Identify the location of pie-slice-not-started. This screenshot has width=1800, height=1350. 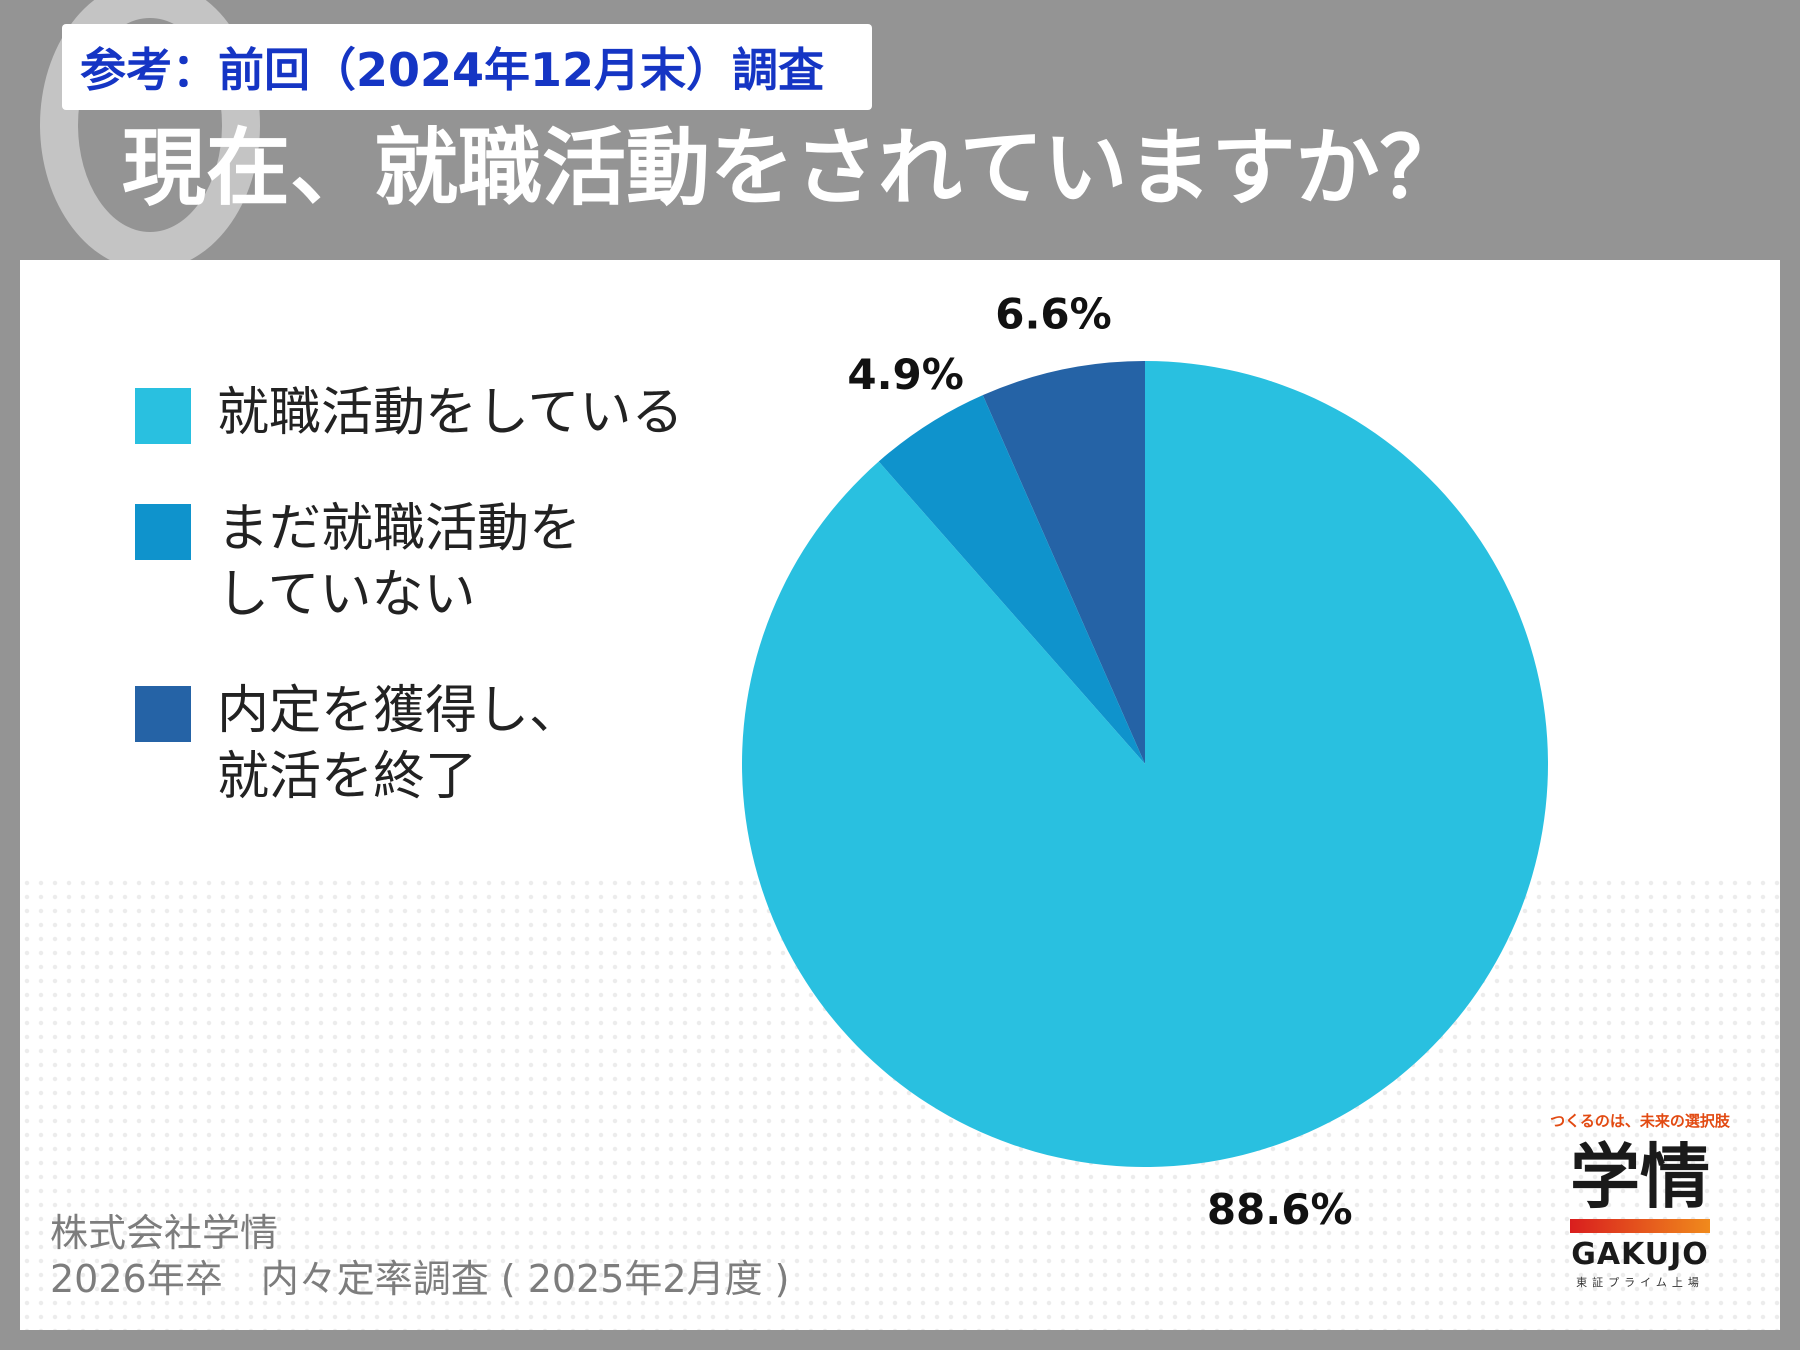
(1011, 579).